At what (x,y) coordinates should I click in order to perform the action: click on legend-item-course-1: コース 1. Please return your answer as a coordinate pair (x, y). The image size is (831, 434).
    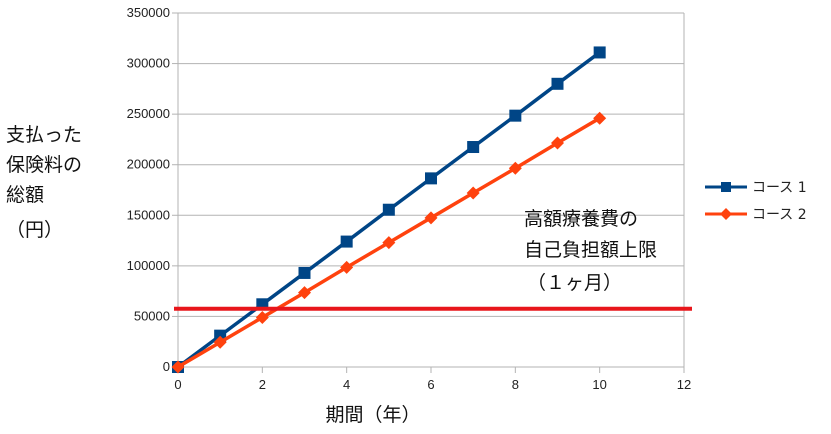
    Looking at the image, I should click on (756, 188).